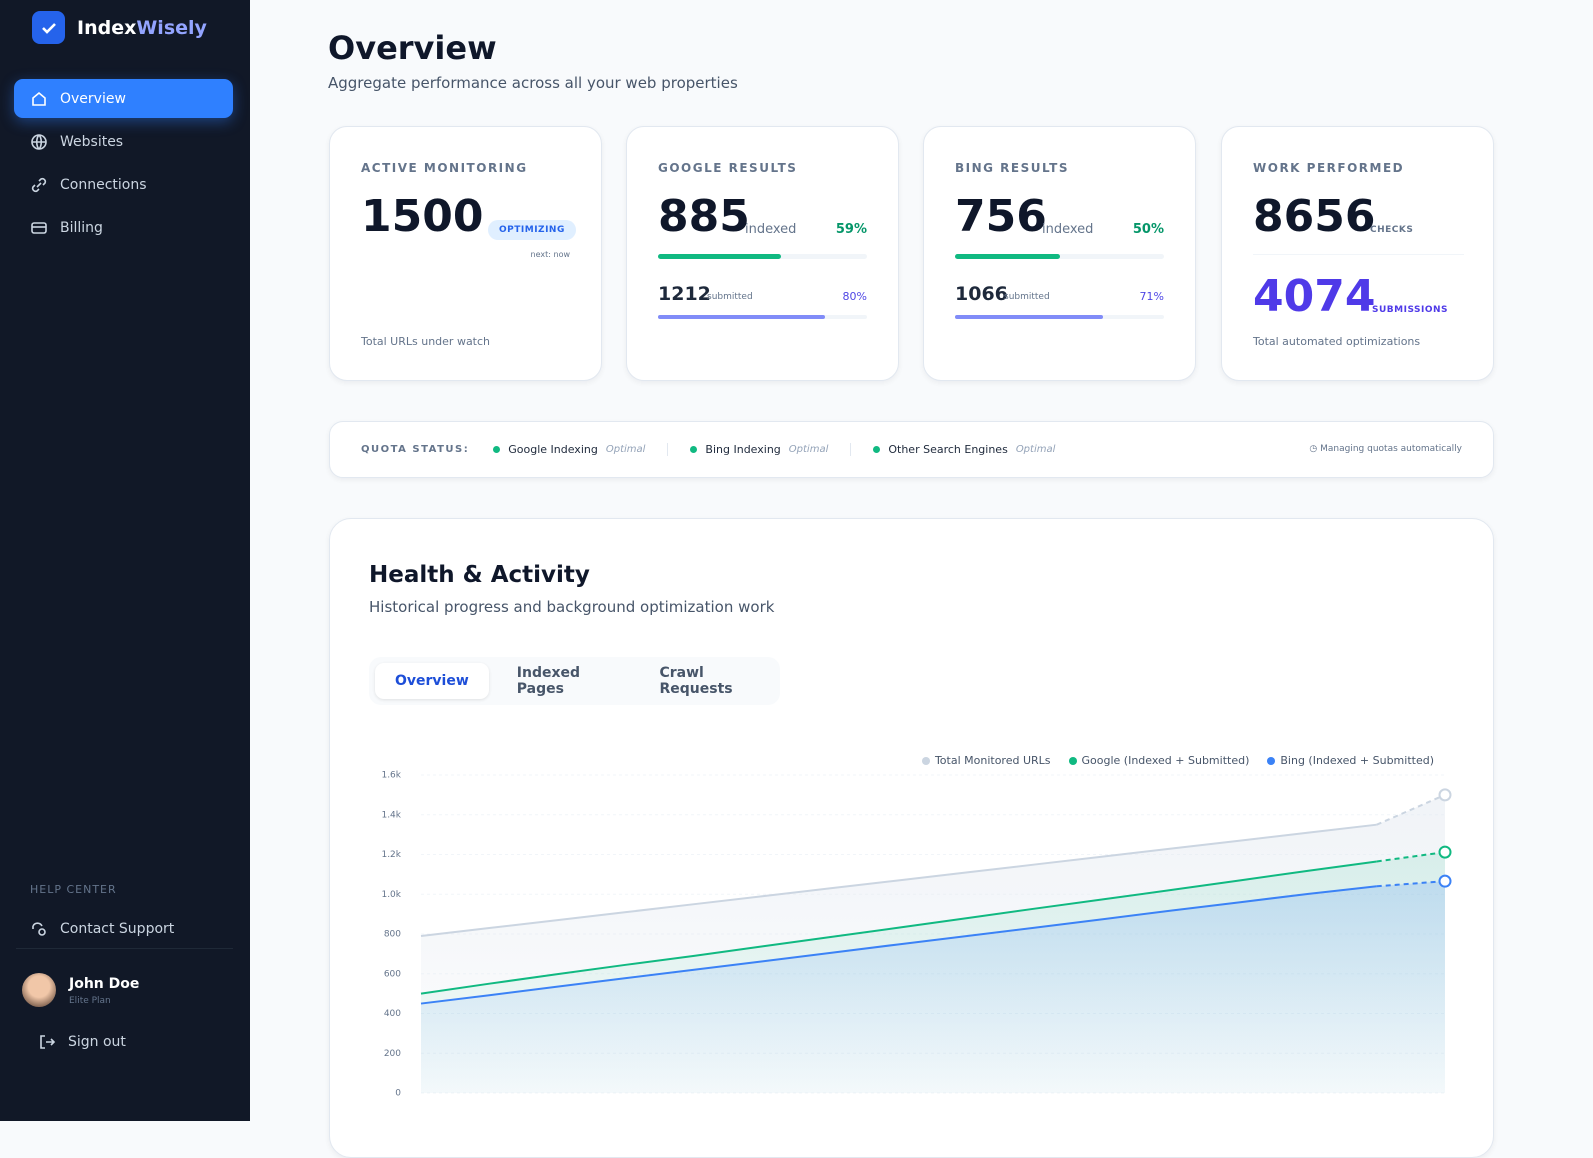 The image size is (1593, 1158). I want to click on sign-out: Sign out, so click(82, 1042).